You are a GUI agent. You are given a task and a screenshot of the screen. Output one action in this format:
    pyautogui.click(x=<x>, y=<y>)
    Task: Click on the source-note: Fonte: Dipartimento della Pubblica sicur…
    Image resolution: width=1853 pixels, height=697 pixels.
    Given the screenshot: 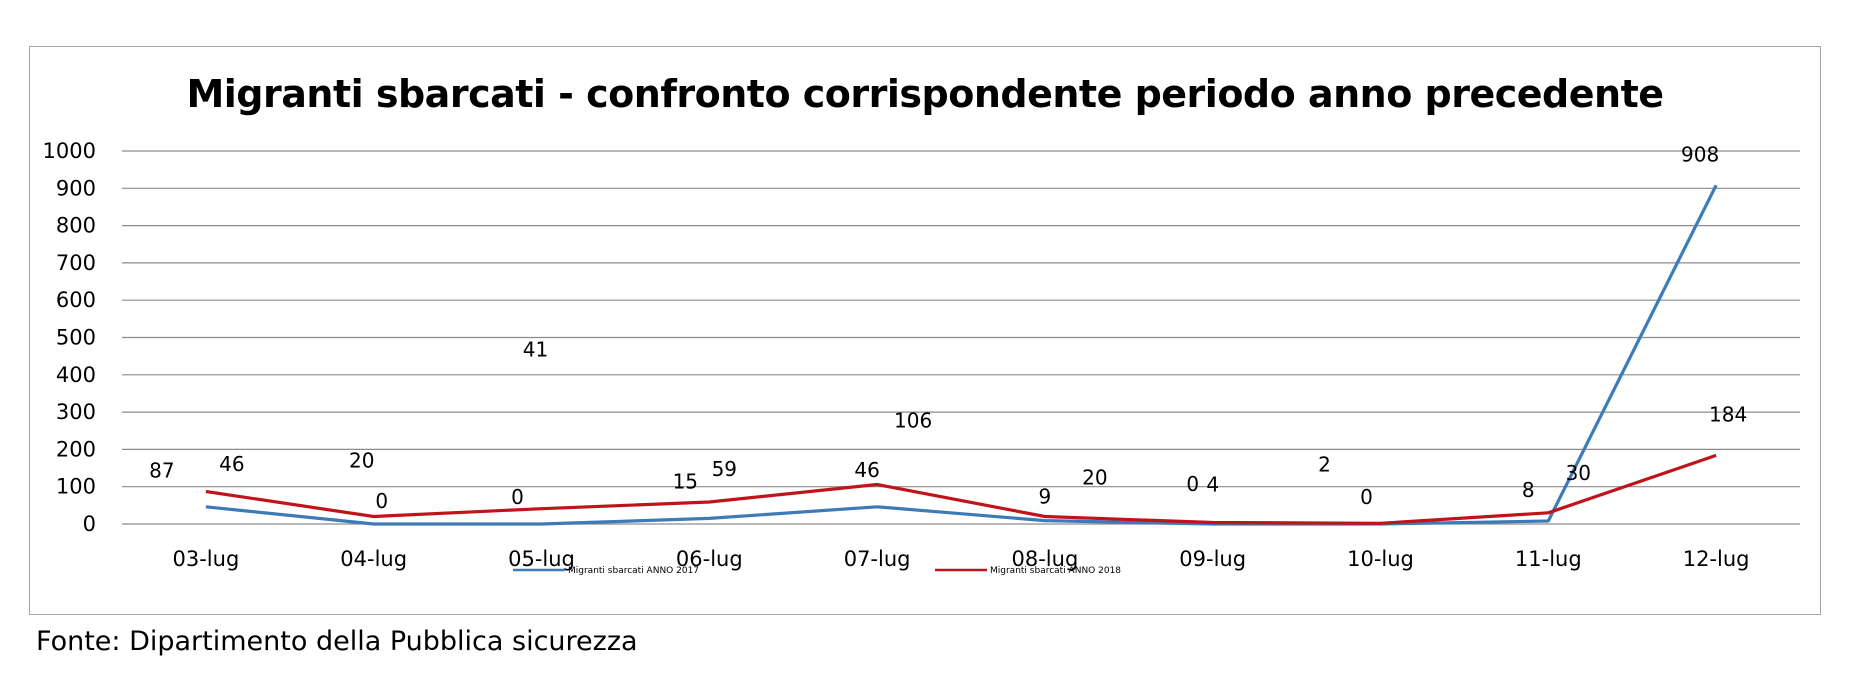 What is the action you would take?
    pyautogui.click(x=337, y=641)
    